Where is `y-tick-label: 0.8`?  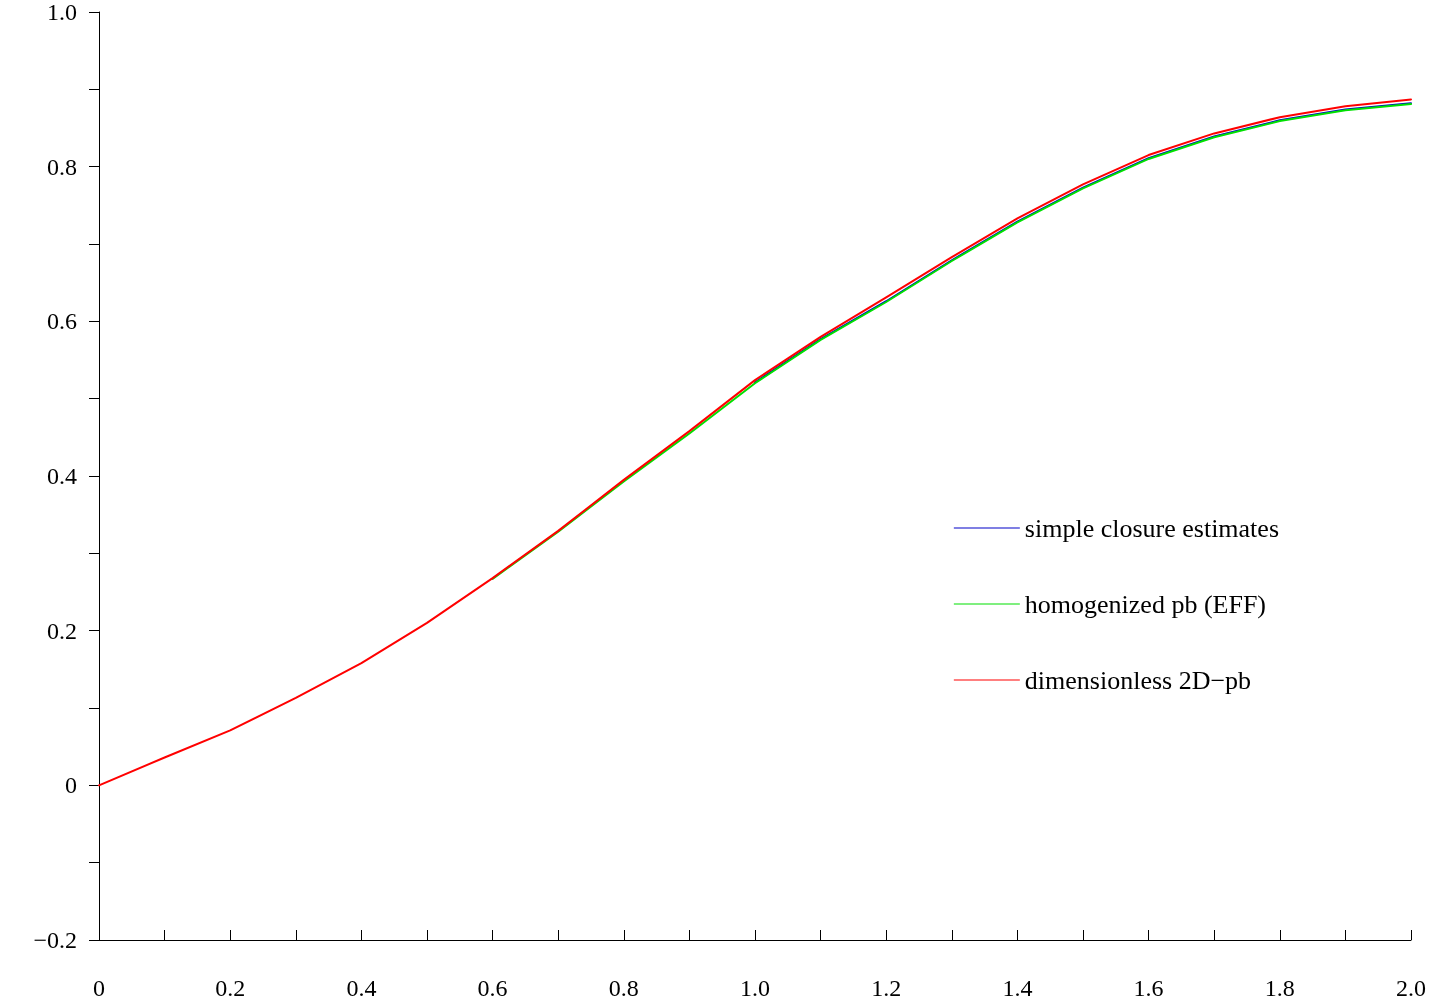 y-tick-label: 0.8 is located at coordinates (62, 166).